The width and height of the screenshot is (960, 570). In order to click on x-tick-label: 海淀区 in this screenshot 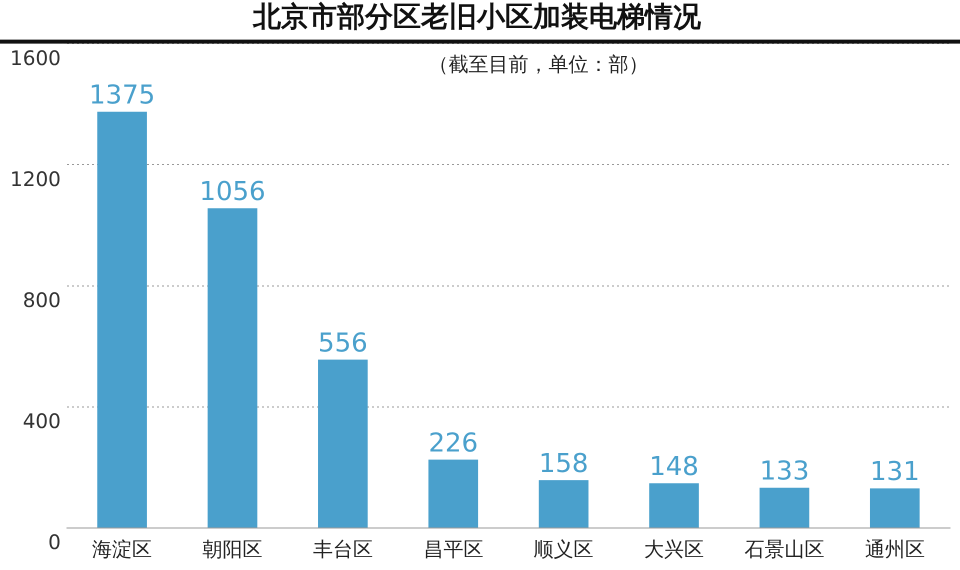, I will do `click(122, 549)`.